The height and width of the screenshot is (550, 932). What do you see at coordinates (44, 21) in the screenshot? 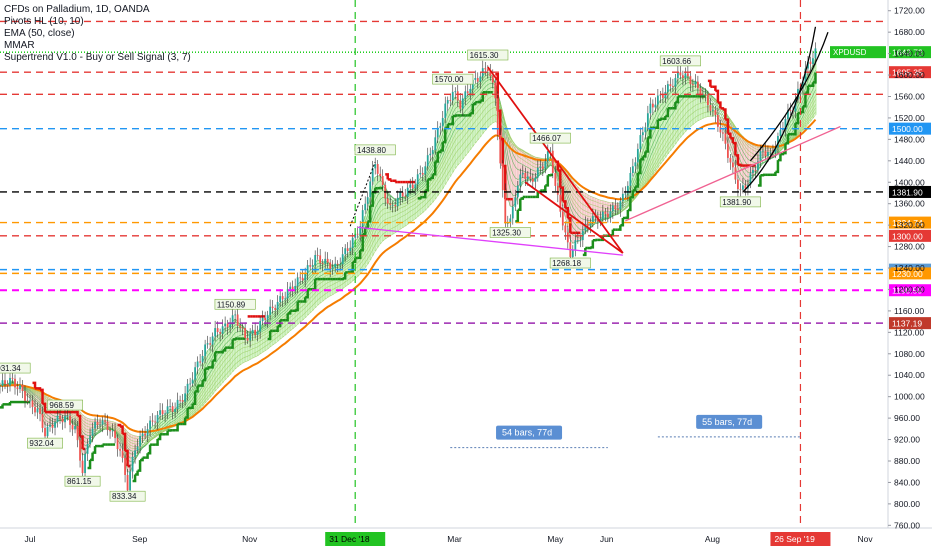
I see `legend-indicator: Pivots HL (10, 10)` at bounding box center [44, 21].